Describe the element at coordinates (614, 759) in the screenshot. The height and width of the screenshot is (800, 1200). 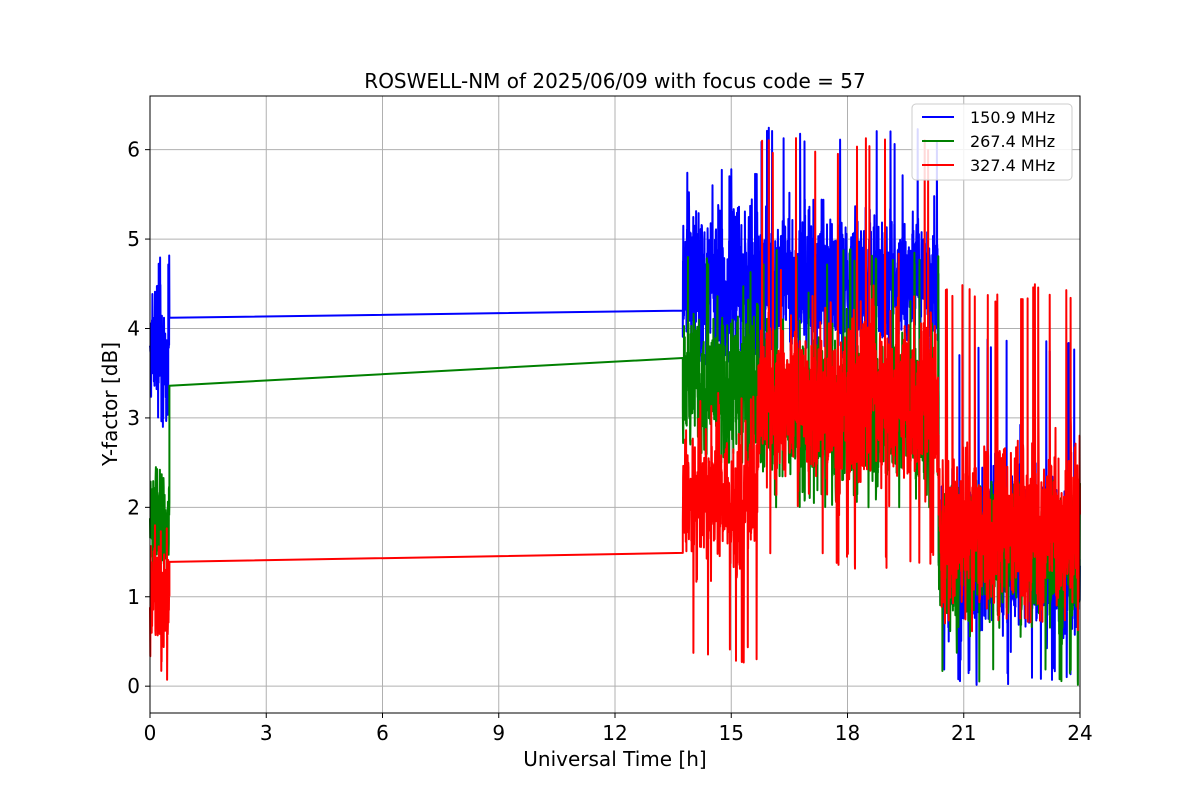
I see `x-axis-label: Universal Time [h]` at that location.